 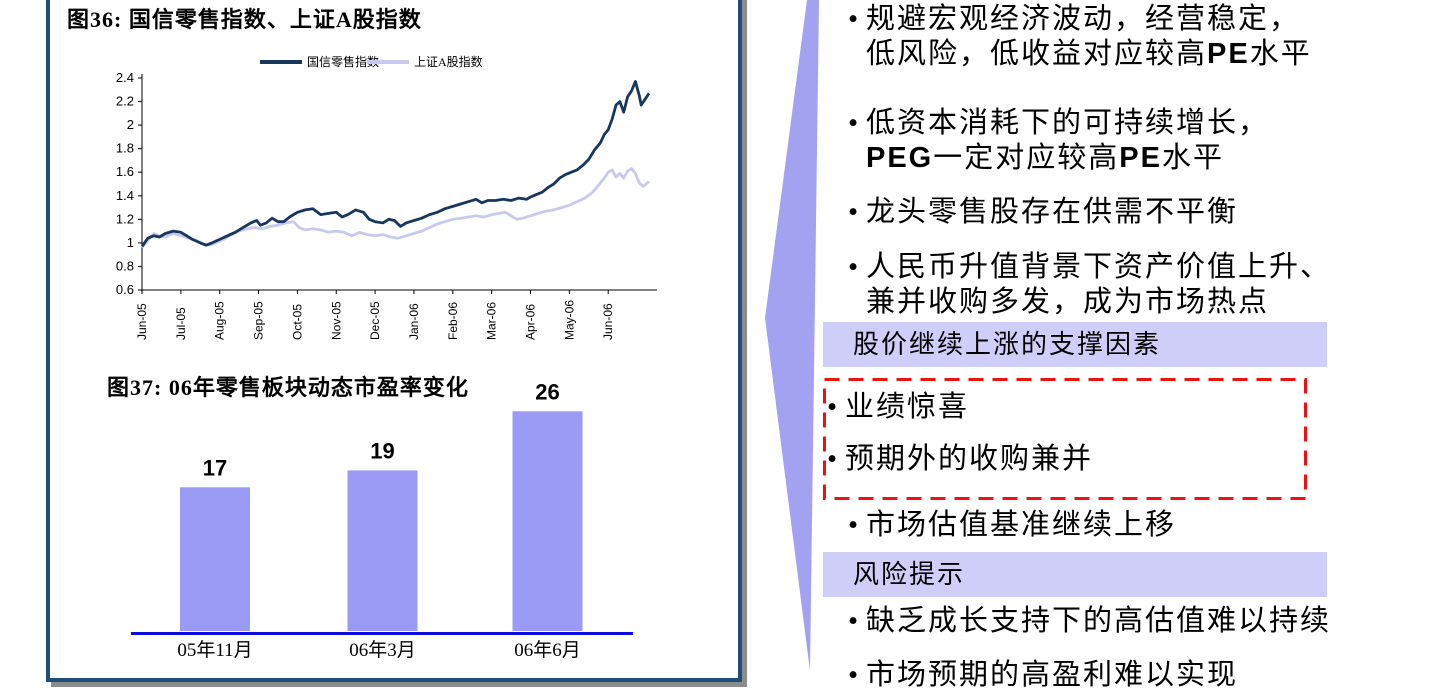 What do you see at coordinates (125, 101) in the screenshot?
I see `svg-text: 2.2` at bounding box center [125, 101].